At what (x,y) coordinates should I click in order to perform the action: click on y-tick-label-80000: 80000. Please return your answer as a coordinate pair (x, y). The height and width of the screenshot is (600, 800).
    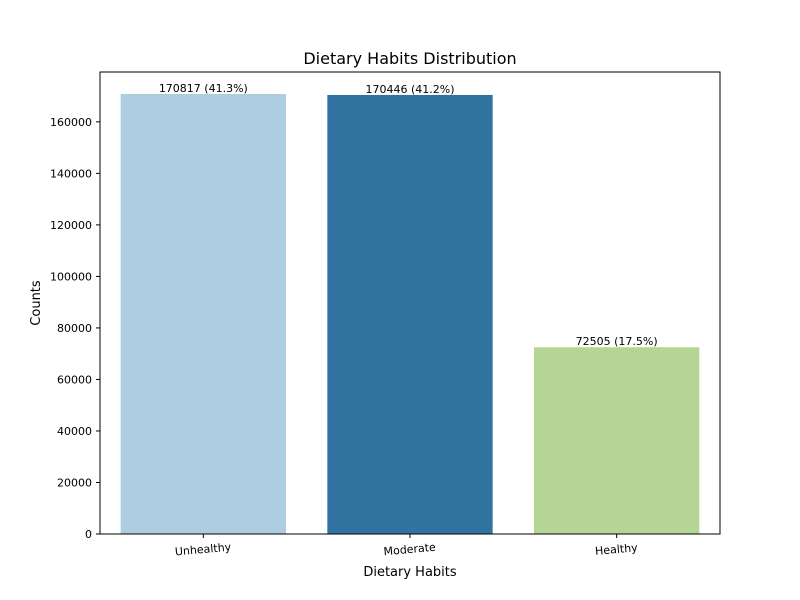
    Looking at the image, I should click on (74, 328).